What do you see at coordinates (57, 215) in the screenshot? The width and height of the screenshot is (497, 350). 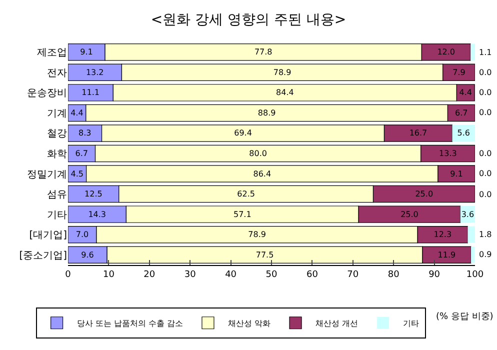 I see `y-tick-label: 기타` at bounding box center [57, 215].